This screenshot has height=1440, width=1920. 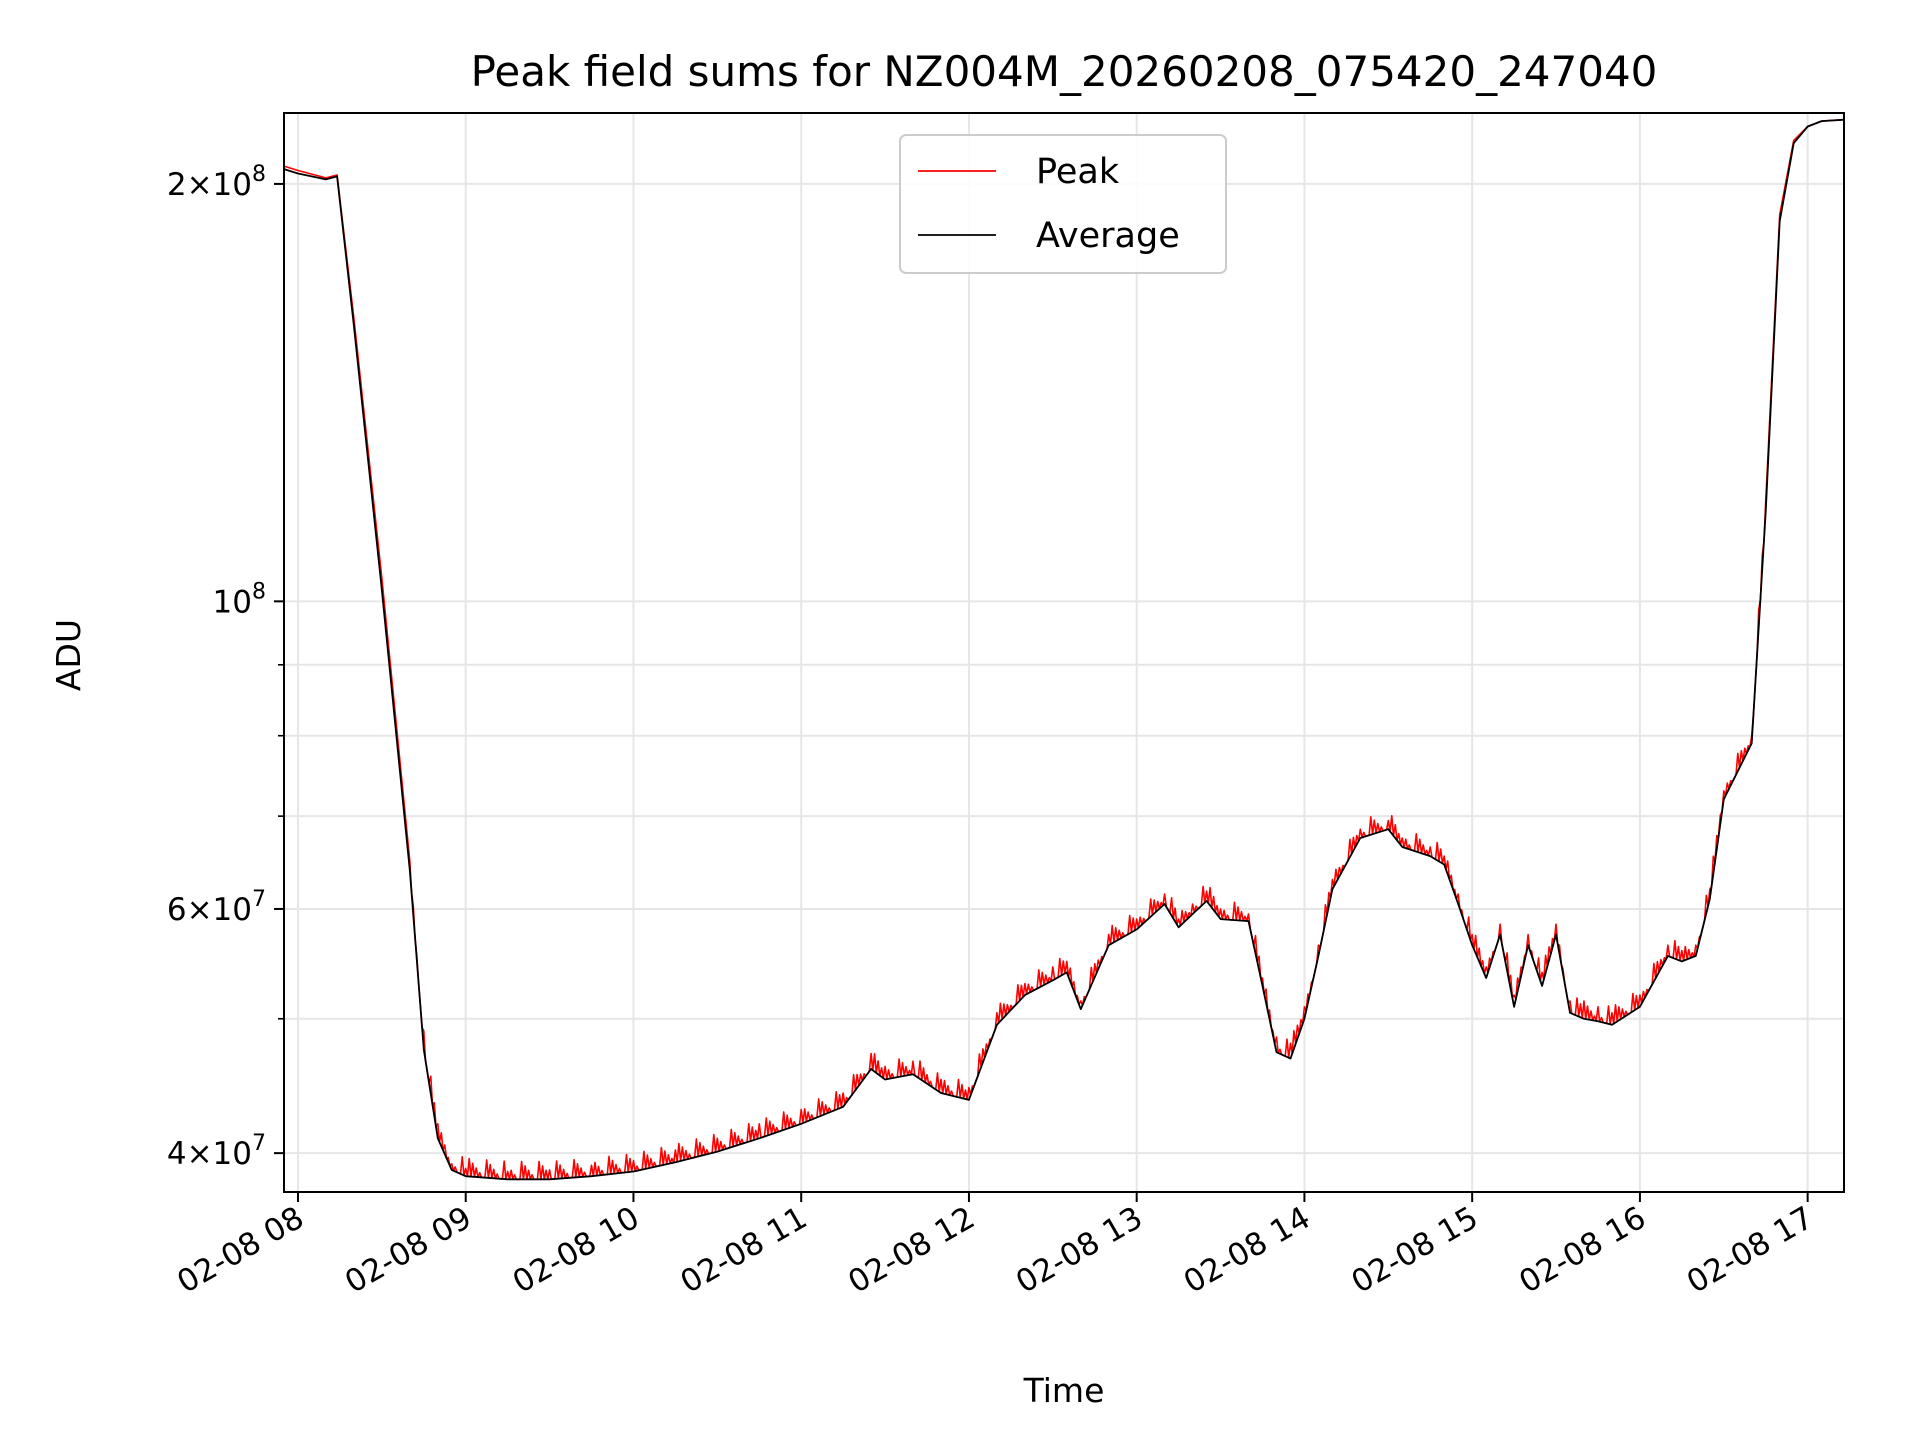 What do you see at coordinates (225, 667) in the screenshot?
I see `y-axis: 4×107 6×107 108 2×108` at bounding box center [225, 667].